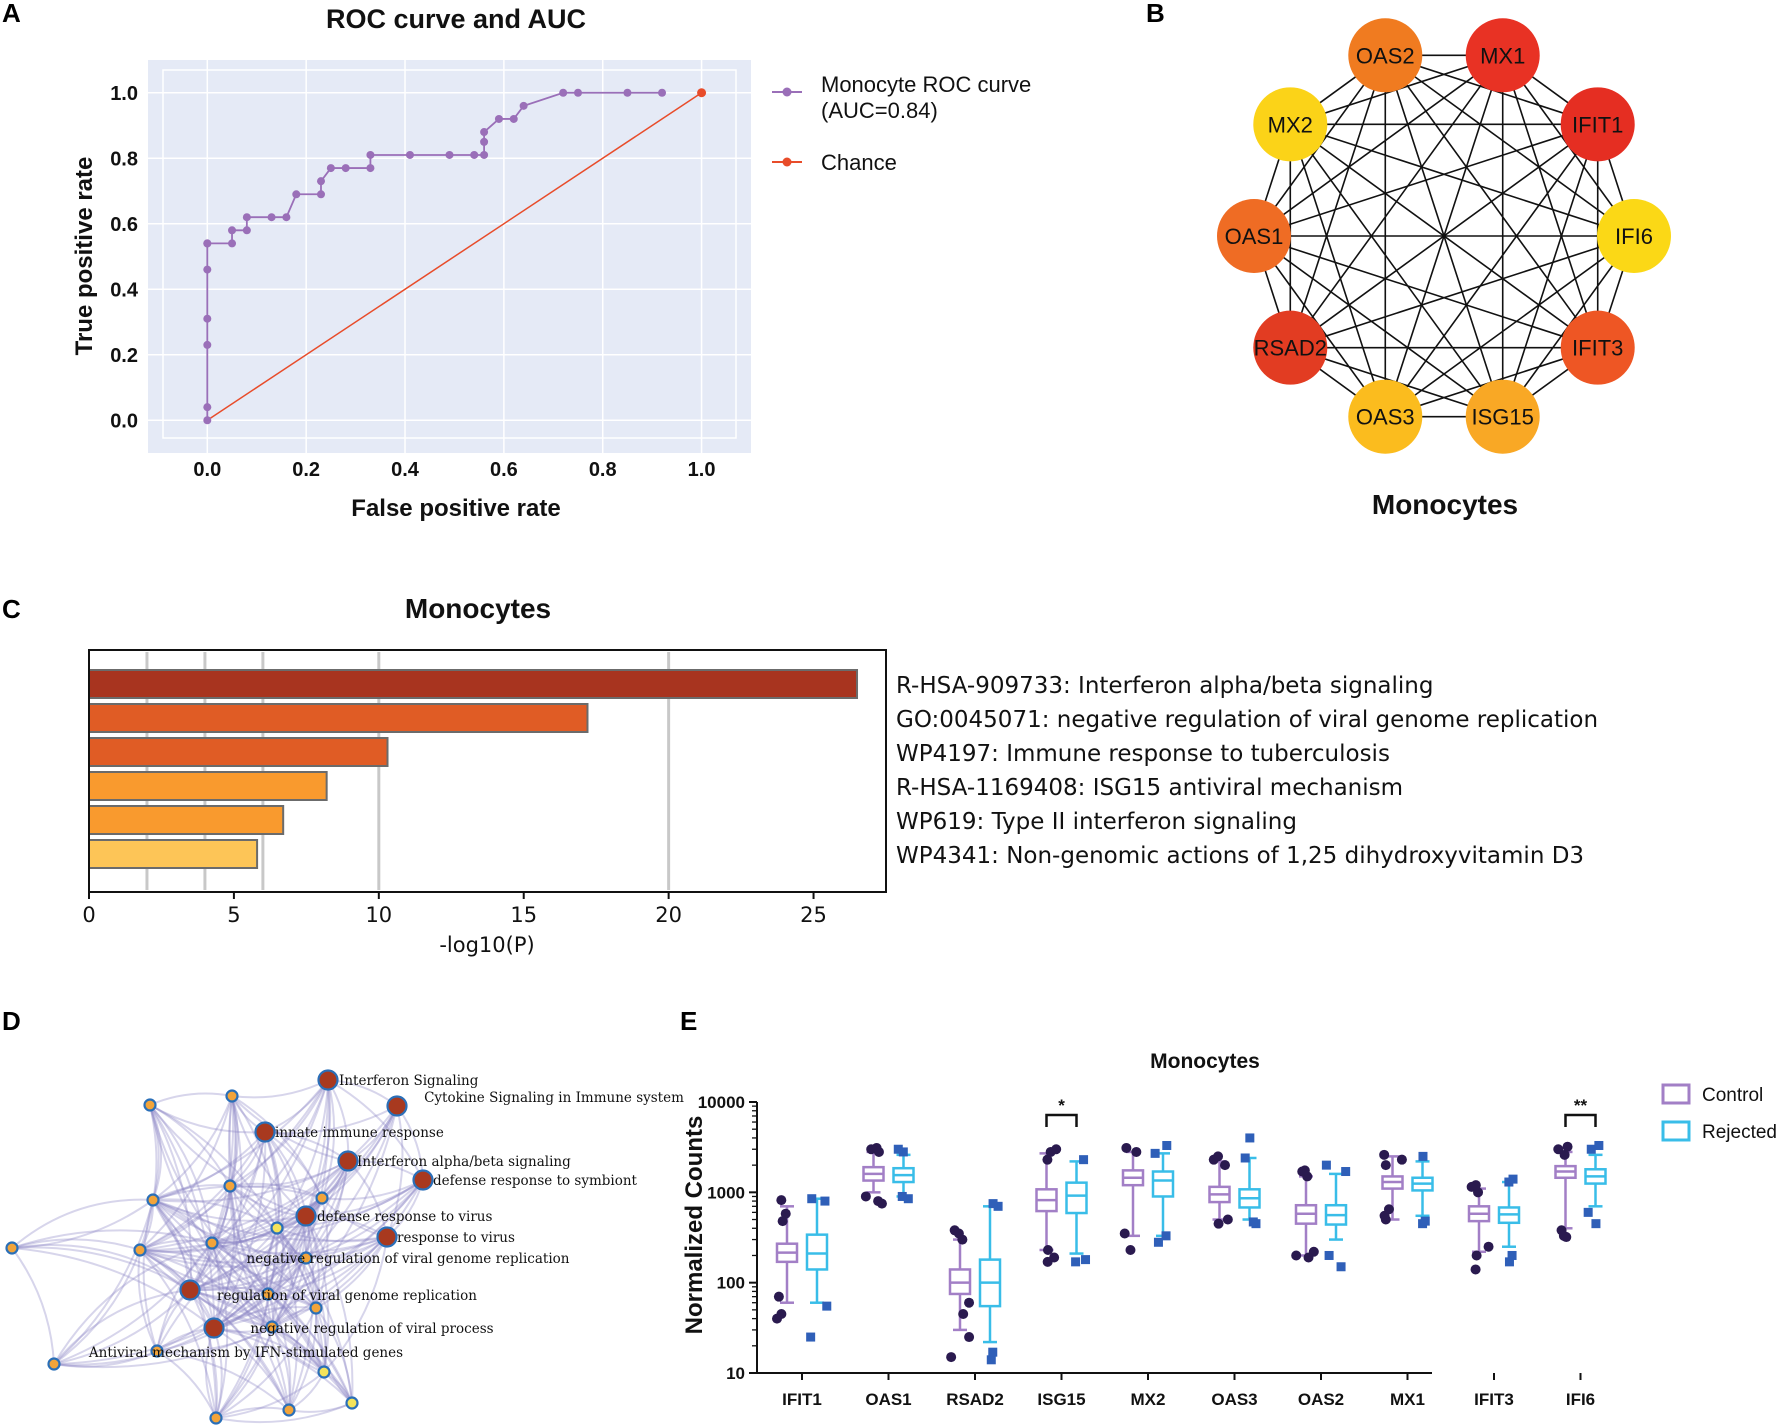  What do you see at coordinates (11, 1021) in the screenshot?
I see `panel-label-d: D` at bounding box center [11, 1021].